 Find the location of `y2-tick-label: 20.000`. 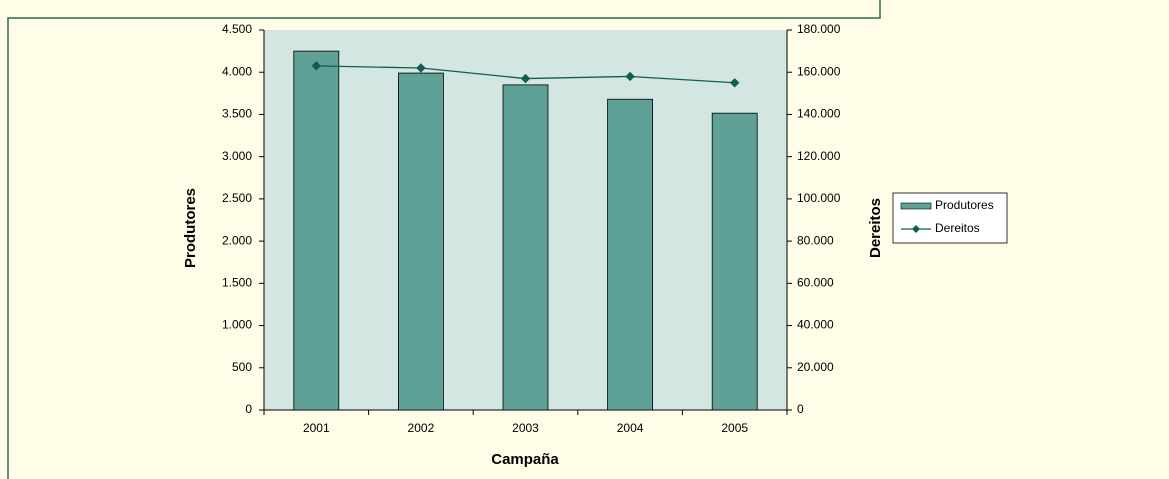

y2-tick-label: 20.000 is located at coordinates (815, 367).